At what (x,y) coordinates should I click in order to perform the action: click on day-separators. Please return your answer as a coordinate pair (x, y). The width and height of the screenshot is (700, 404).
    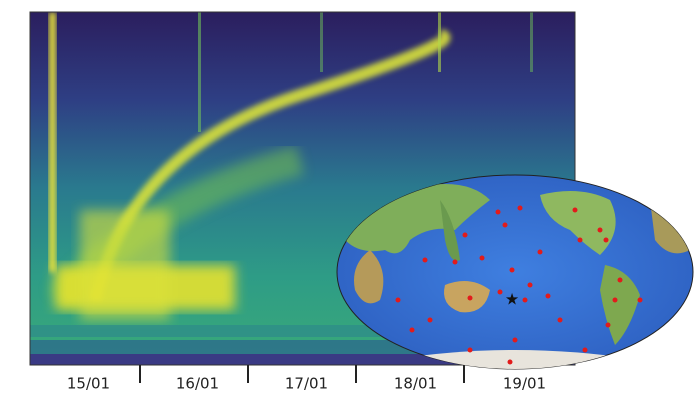
    Looking at the image, I should click on (302, 374).